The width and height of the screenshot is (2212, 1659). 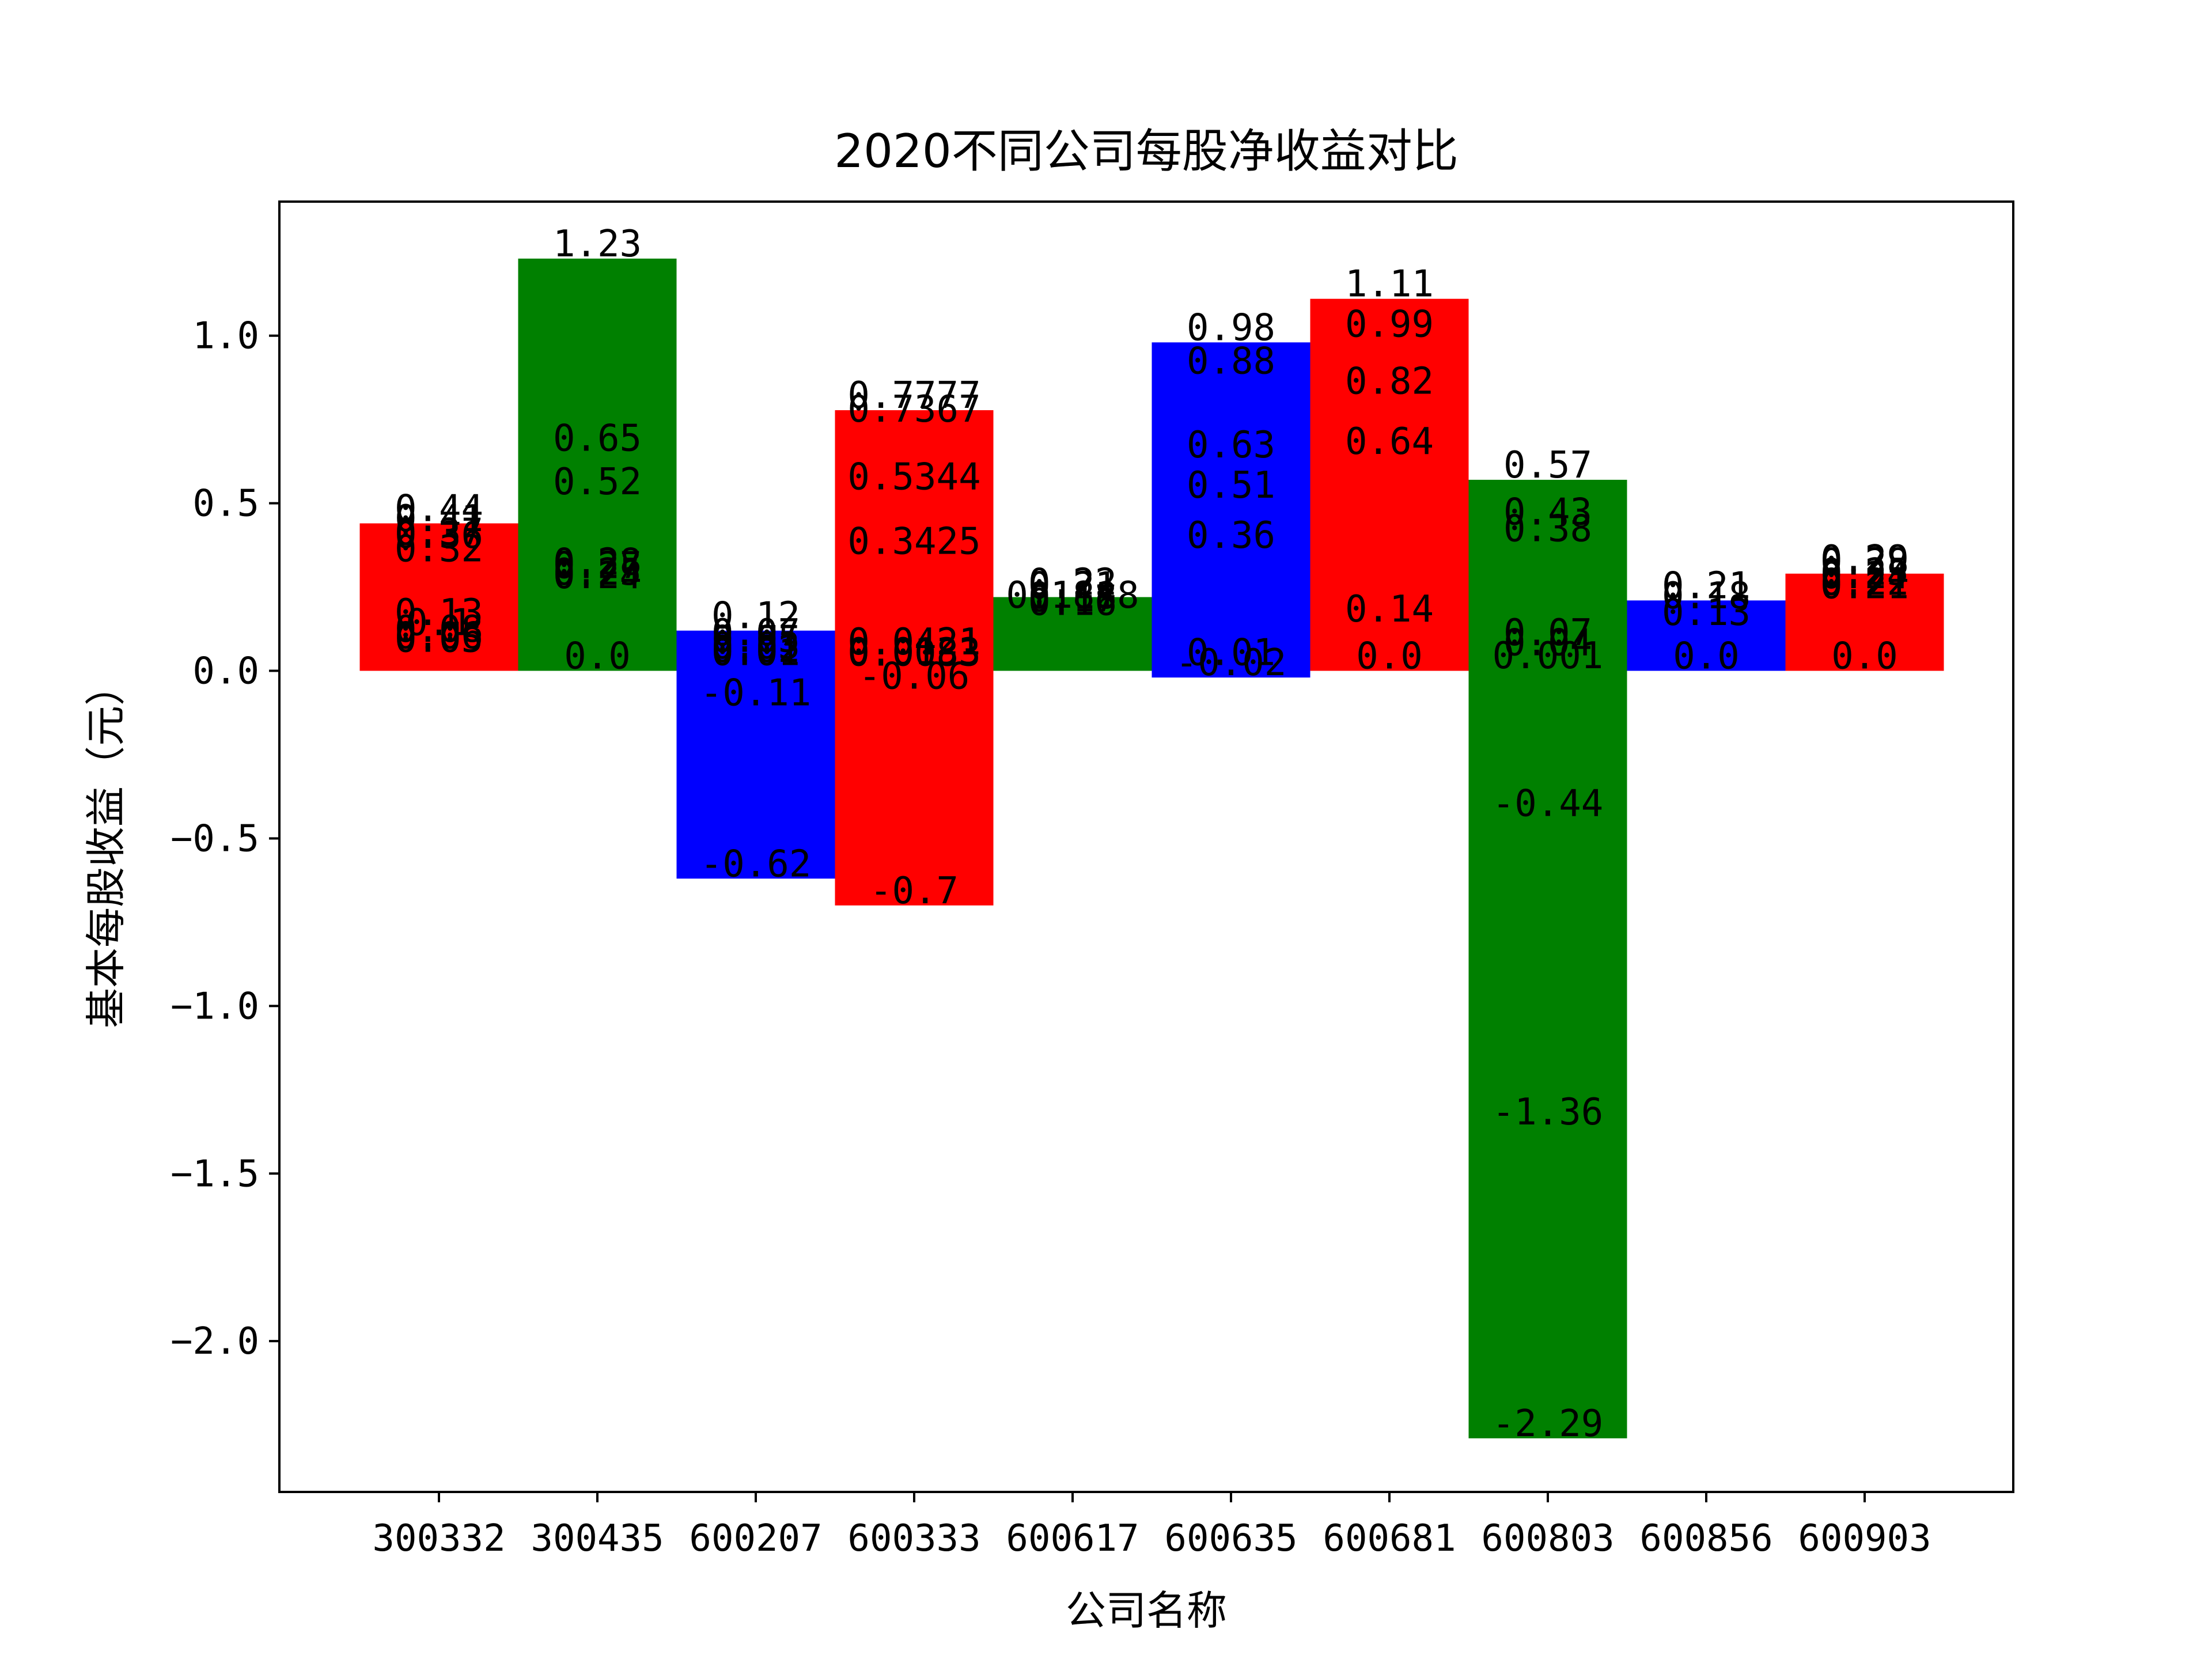 What do you see at coordinates (914, 676) in the screenshot?
I see `data-label-600333-7: -0.06` at bounding box center [914, 676].